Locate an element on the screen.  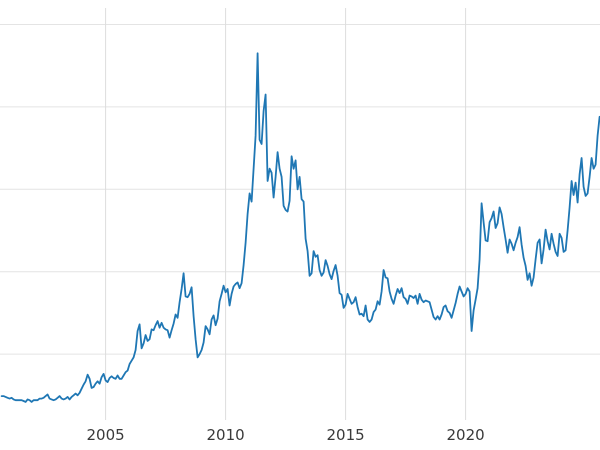
x-tick-label: 2010 is located at coordinates (226, 435).